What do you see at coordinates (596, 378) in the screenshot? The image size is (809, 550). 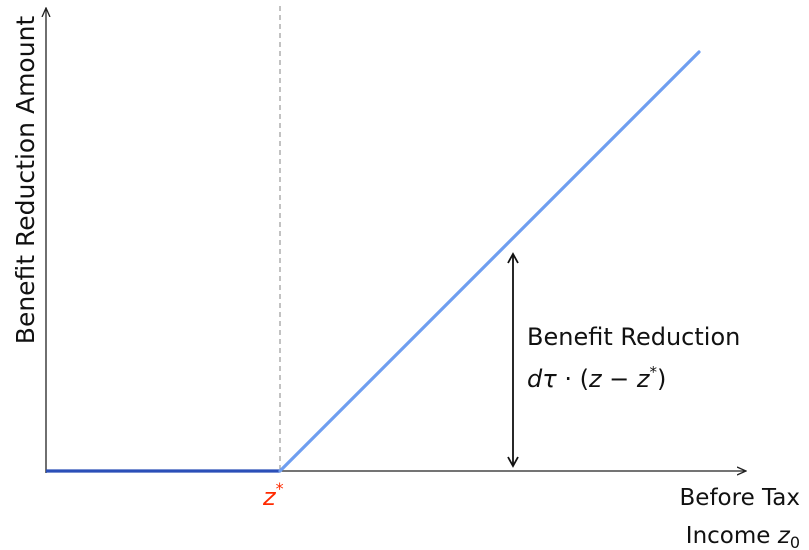 I see `annotation-formula: dτ · (z − z*)` at bounding box center [596, 378].